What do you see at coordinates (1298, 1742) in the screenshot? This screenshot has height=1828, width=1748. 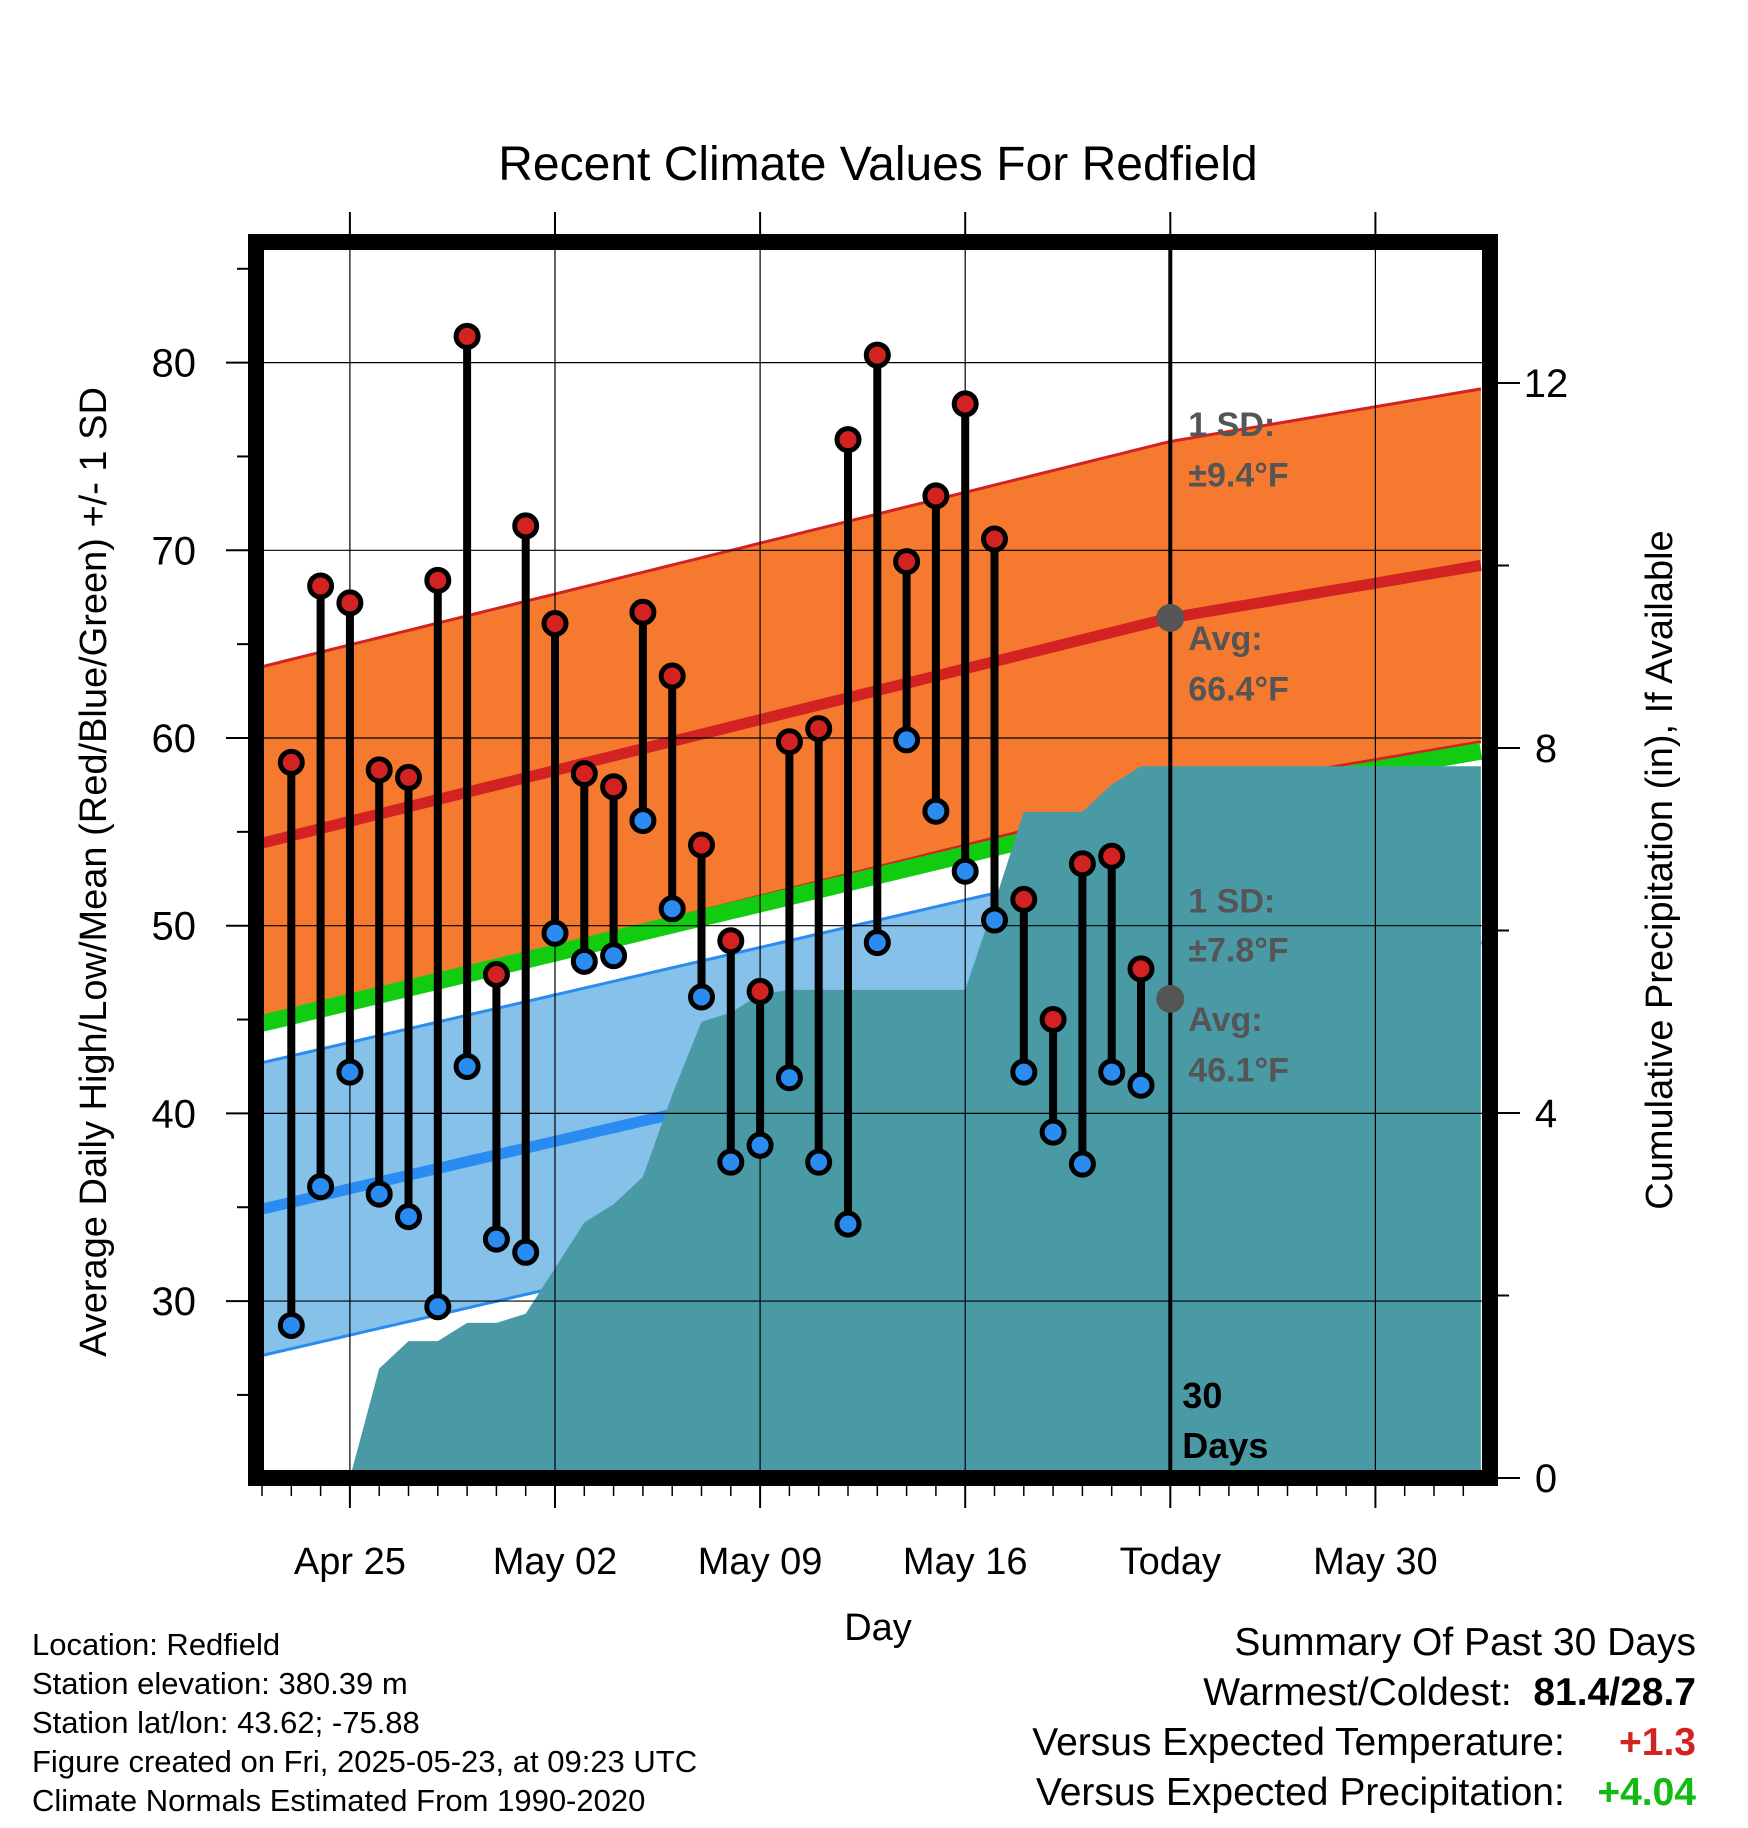 I see `temp-label: Versus Expected Temperature:` at bounding box center [1298, 1742].